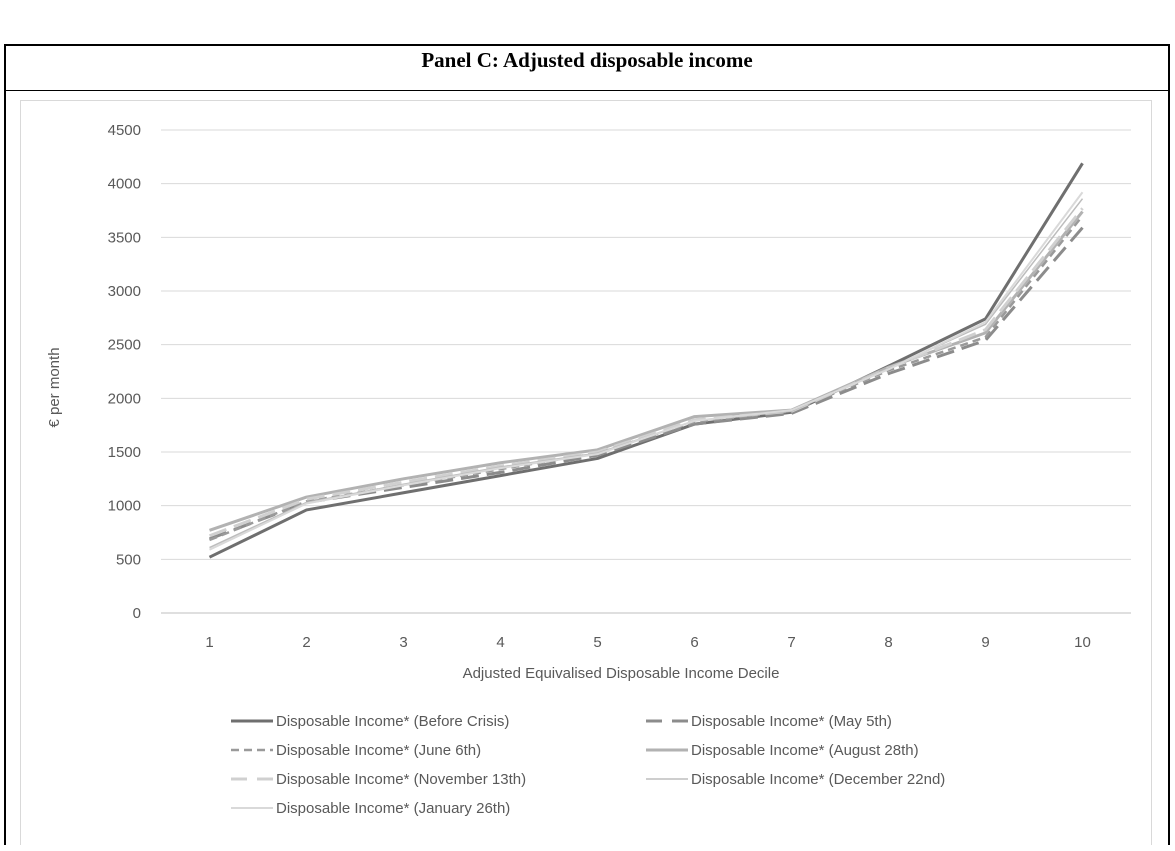 Image resolution: width=1175 pixels, height=851 pixels. I want to click on panel-title: Panel C: Adjusted disposable income, so click(587, 60).